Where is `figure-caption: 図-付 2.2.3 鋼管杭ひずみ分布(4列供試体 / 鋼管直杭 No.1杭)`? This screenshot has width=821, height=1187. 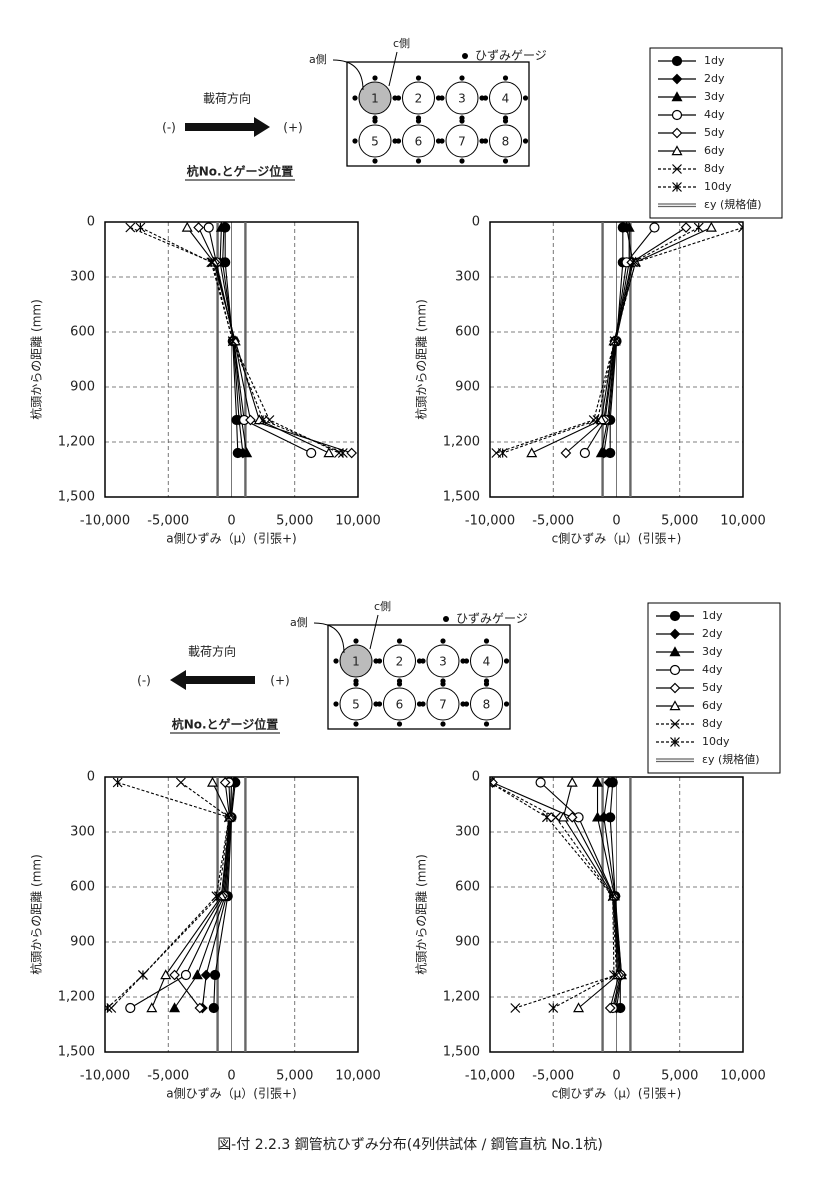 figure-caption: 図-付 2.2.3 鋼管杭ひずみ分布(4列供試体 / 鋼管直杭 No.1杭) is located at coordinates (410, 1144).